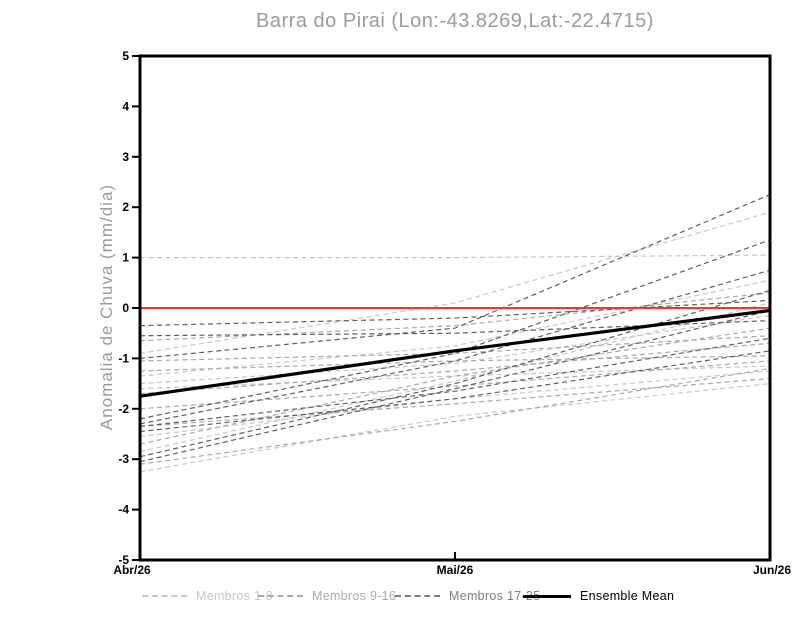 The height and width of the screenshot is (618, 800). Describe the element at coordinates (627, 596) in the screenshot. I see `legend-label: Ensemble Mean` at that location.